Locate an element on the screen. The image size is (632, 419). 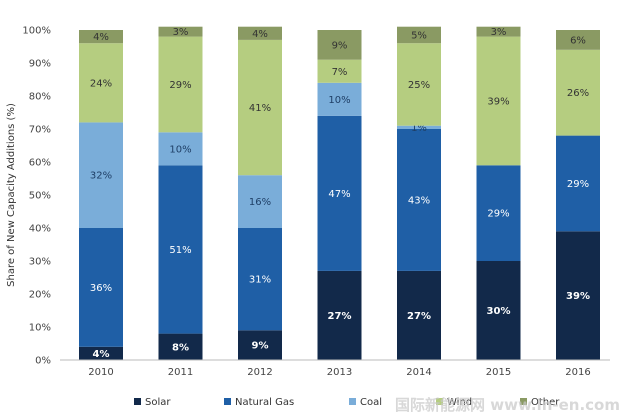
y-axis-label: Share of New Capacity Additions (%) is located at coordinates (11, 195).